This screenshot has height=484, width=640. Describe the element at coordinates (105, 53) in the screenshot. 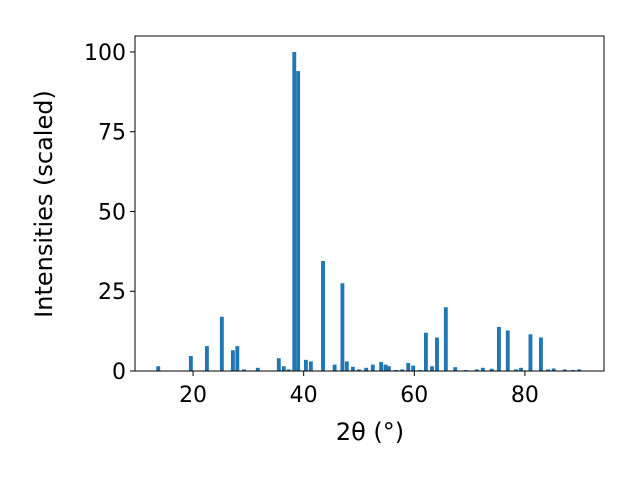

I see `y-tick-label: 100` at that location.